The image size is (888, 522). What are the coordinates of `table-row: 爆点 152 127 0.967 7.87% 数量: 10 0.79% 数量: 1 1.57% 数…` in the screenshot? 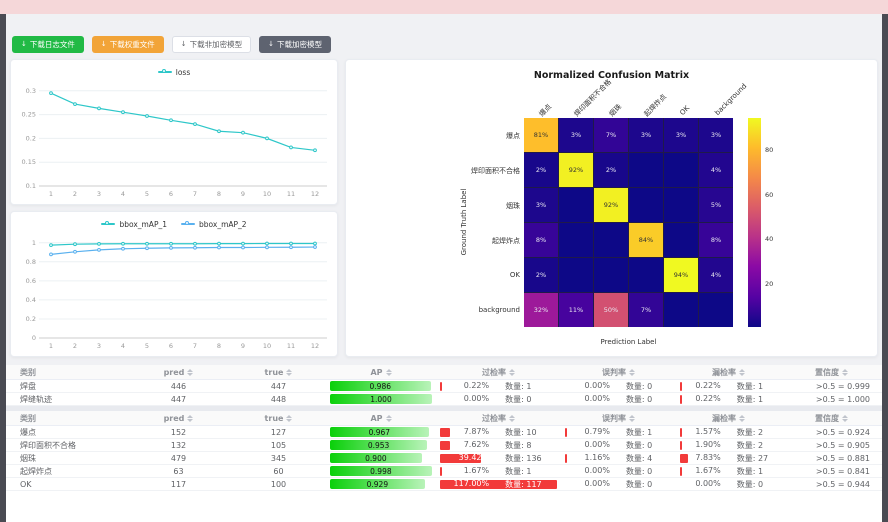 It's located at (444, 432).